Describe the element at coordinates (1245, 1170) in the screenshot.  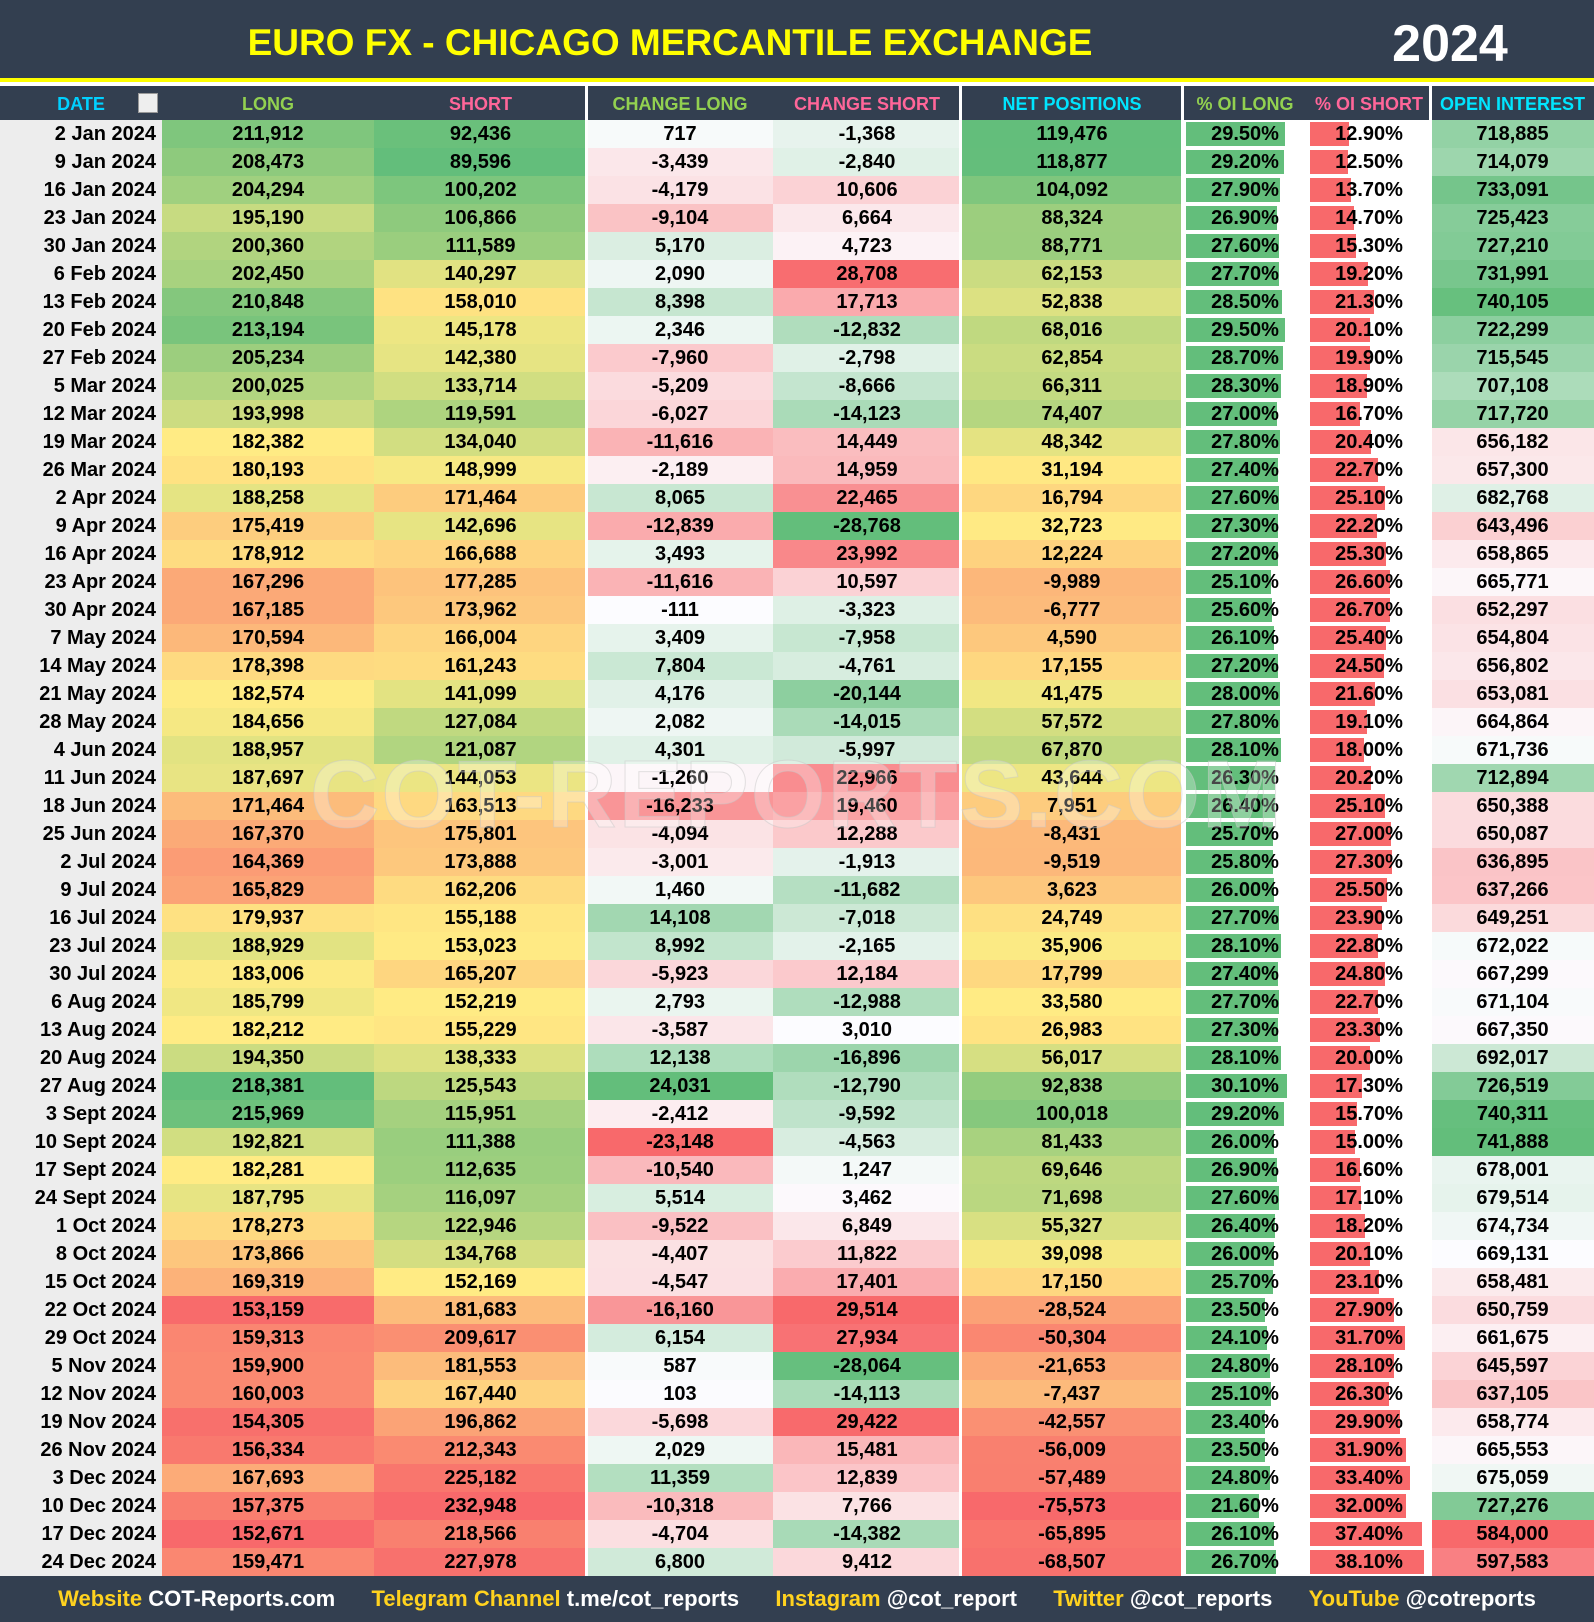
I see `value-cell: 26.90%` at that location.